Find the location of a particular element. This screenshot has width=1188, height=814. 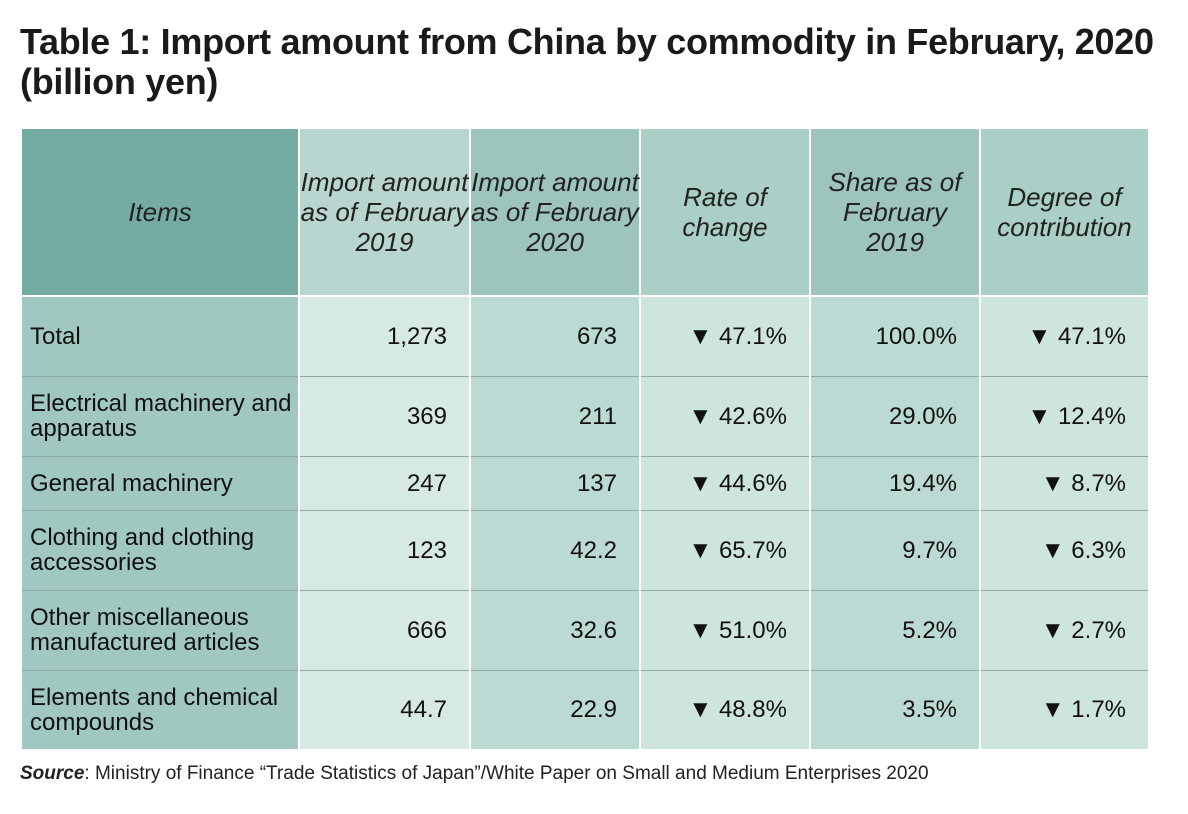

cell-import-2019: 123 is located at coordinates (384, 550).